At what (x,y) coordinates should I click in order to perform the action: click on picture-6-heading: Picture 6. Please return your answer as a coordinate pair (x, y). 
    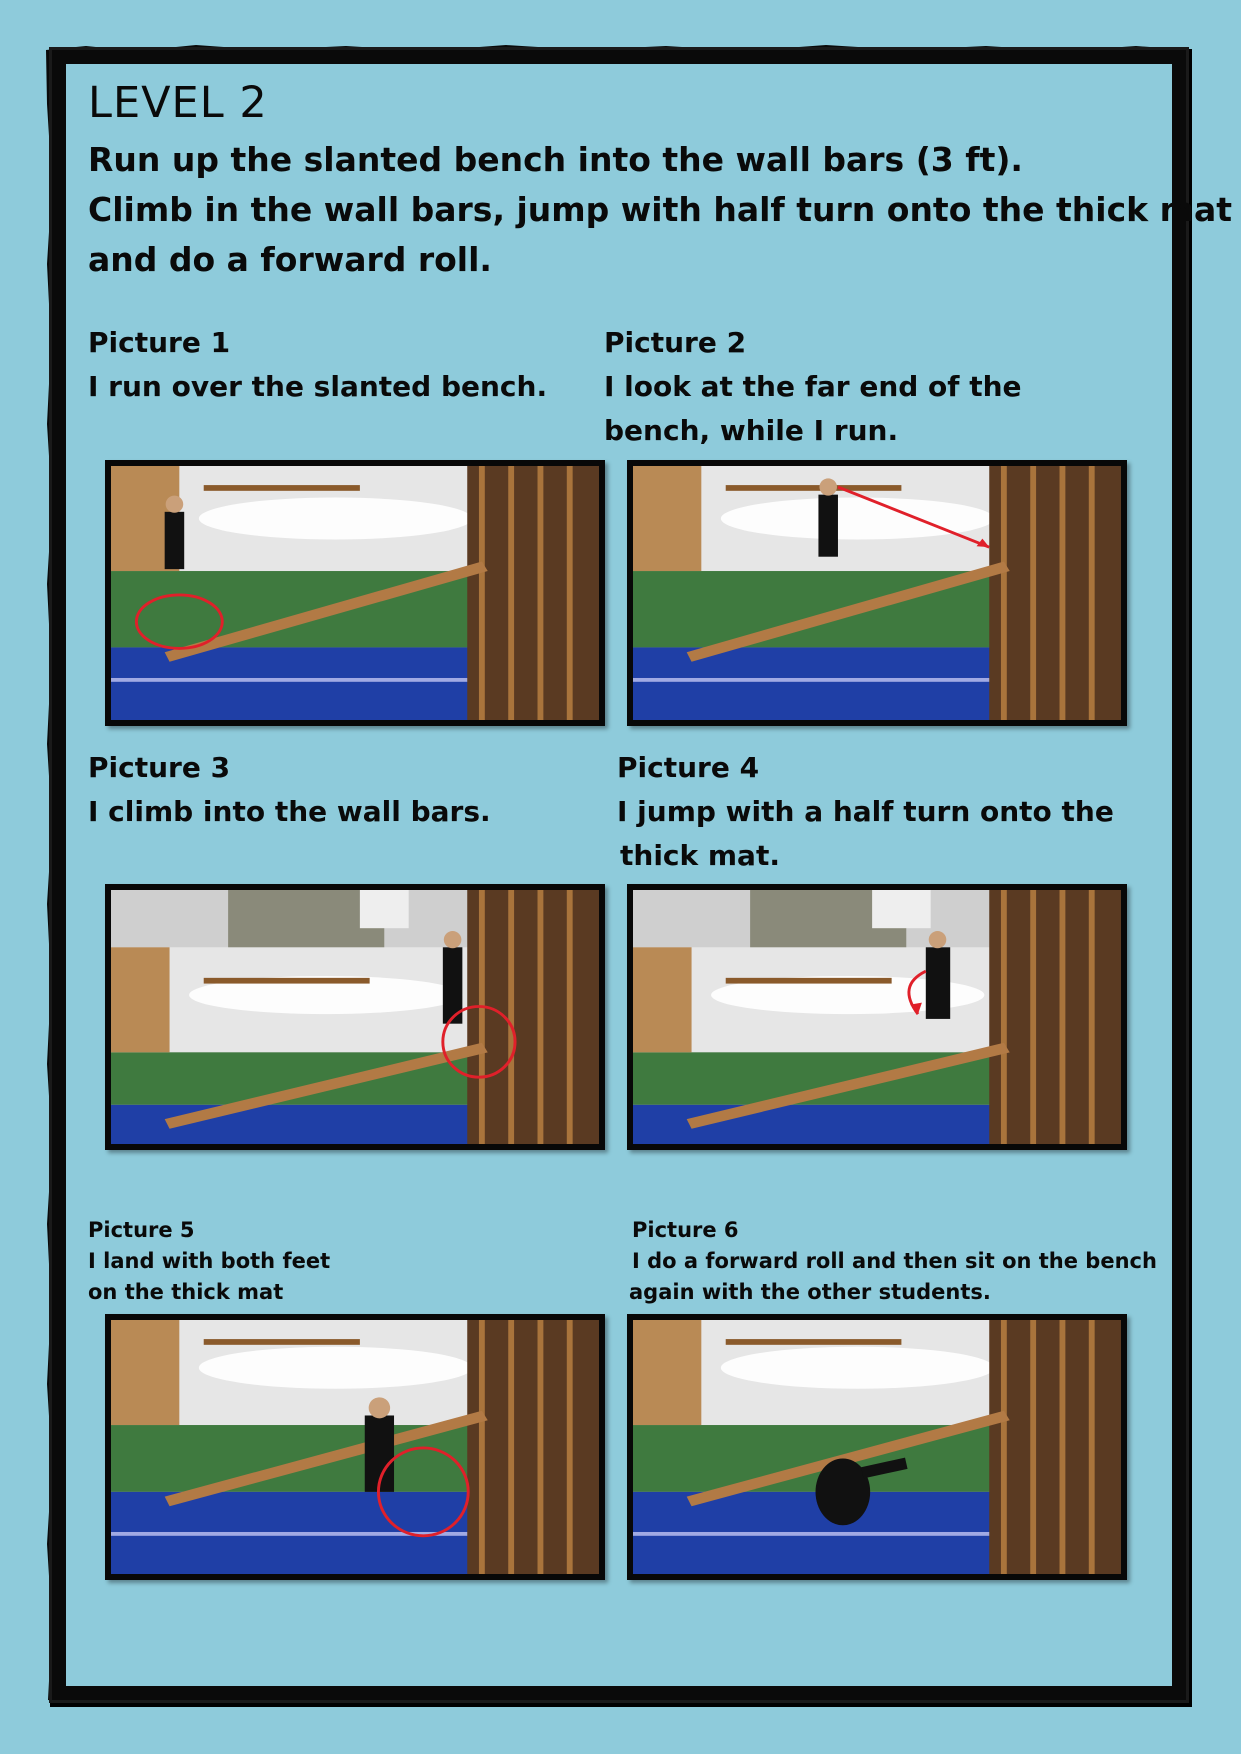
    Looking at the image, I should click on (685, 1230).